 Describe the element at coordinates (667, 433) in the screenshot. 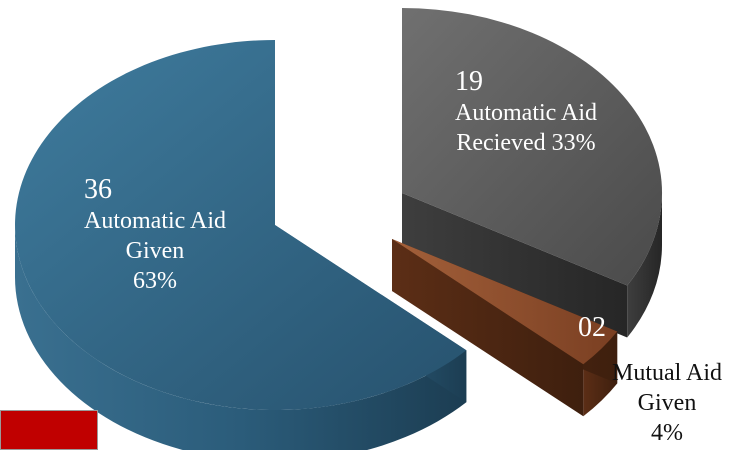

I see `slice-percent: 4%` at that location.